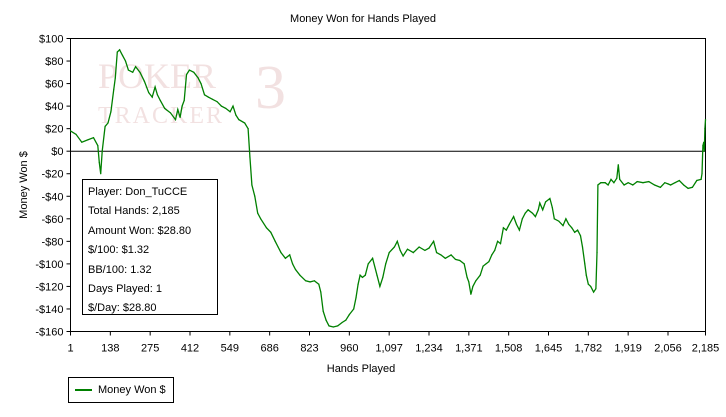 The height and width of the screenshot is (417, 726). Describe the element at coordinates (190, 349) in the screenshot. I see `x-tick-label: 412` at that location.